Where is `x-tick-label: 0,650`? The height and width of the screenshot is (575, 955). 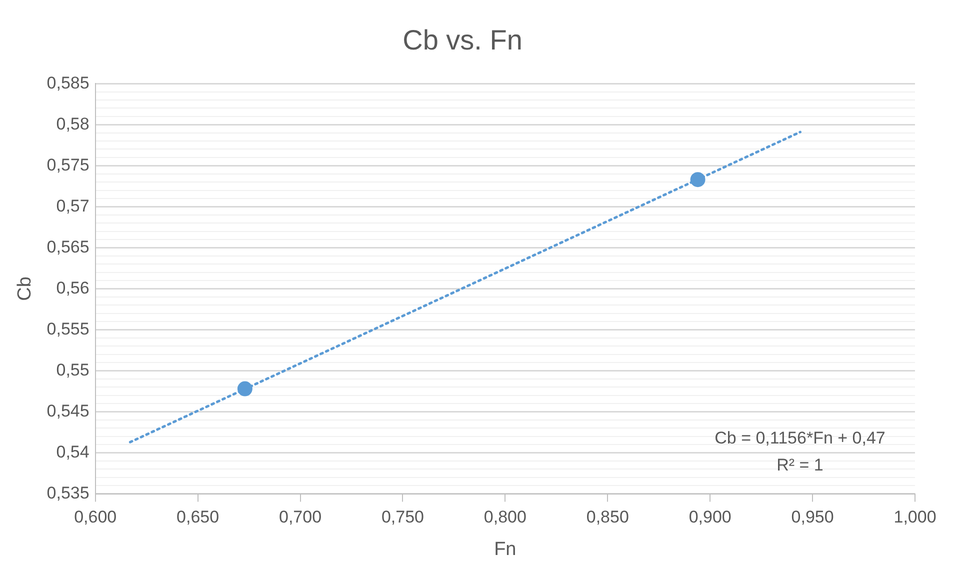
x-tick-label: 0,650 is located at coordinates (198, 517).